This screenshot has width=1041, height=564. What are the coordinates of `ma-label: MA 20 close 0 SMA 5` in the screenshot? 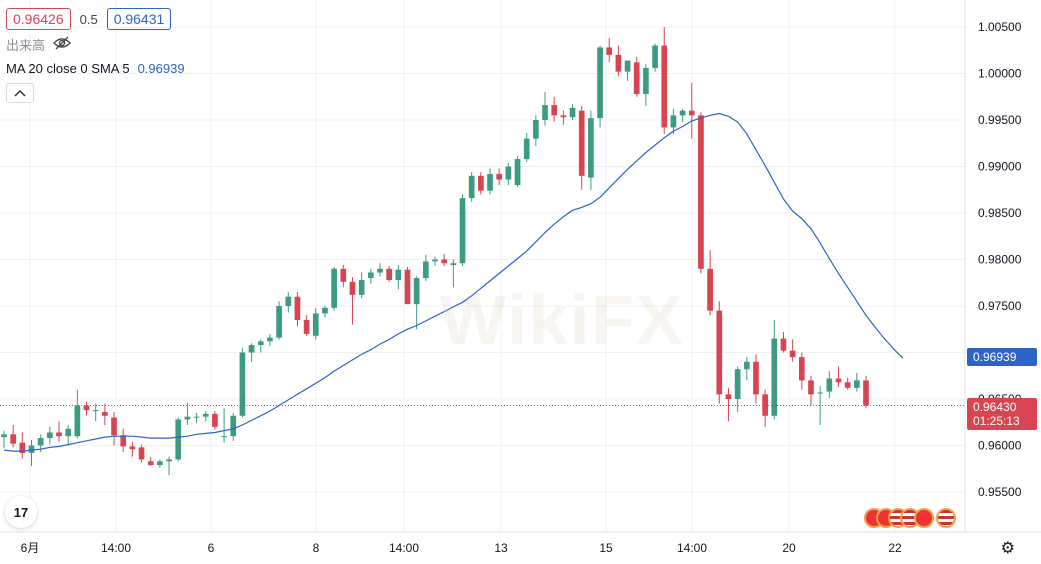 It's located at (68, 68).